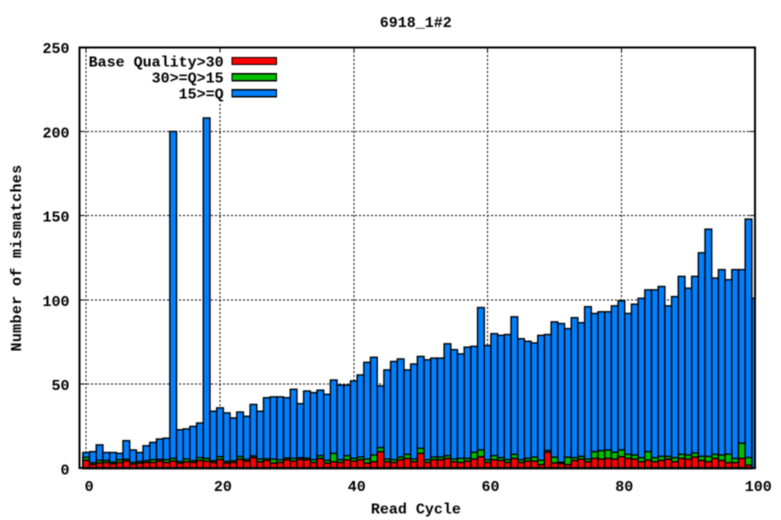 The height and width of the screenshot is (520, 781). Describe the element at coordinates (624, 487) in the screenshot. I see `svg-text: 80` at that location.